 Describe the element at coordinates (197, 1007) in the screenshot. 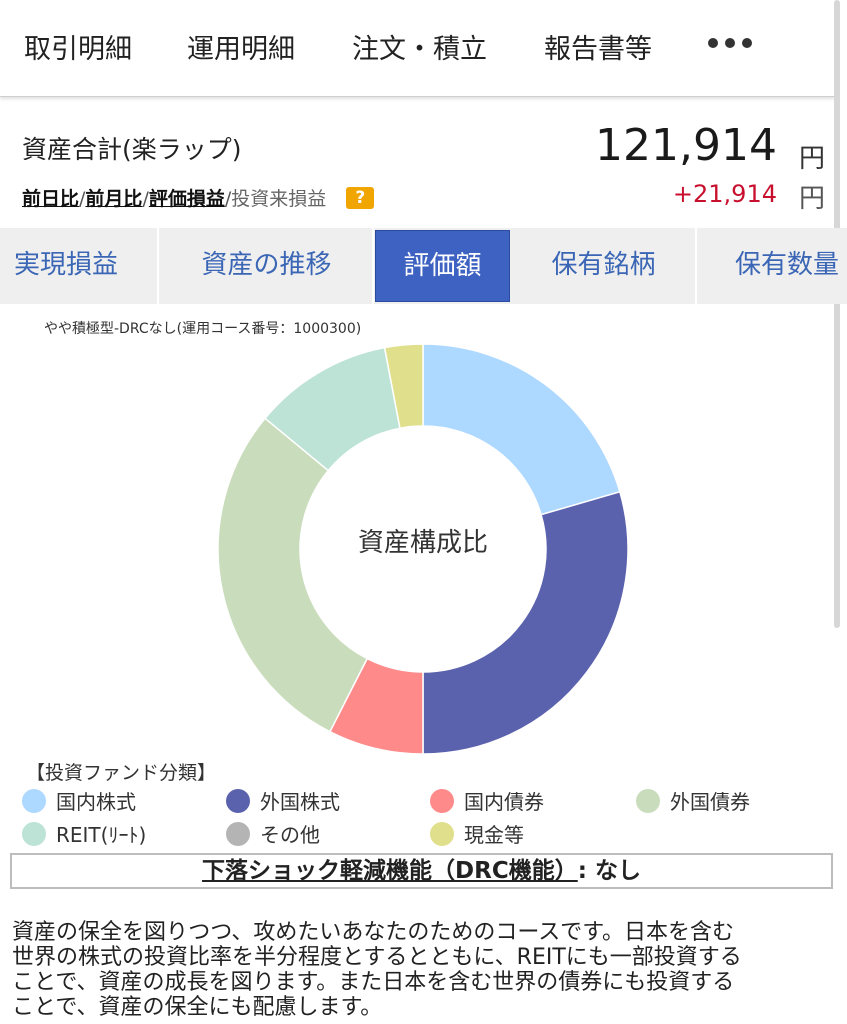

I see `description-line: ことで、資産の保全にも配慮します。` at that location.